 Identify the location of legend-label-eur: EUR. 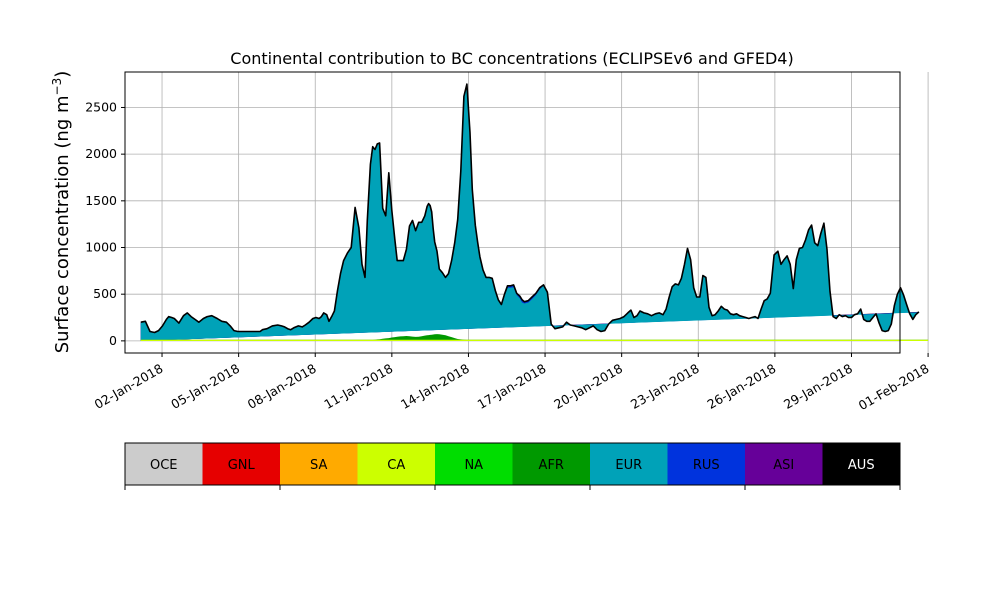
(628, 465).